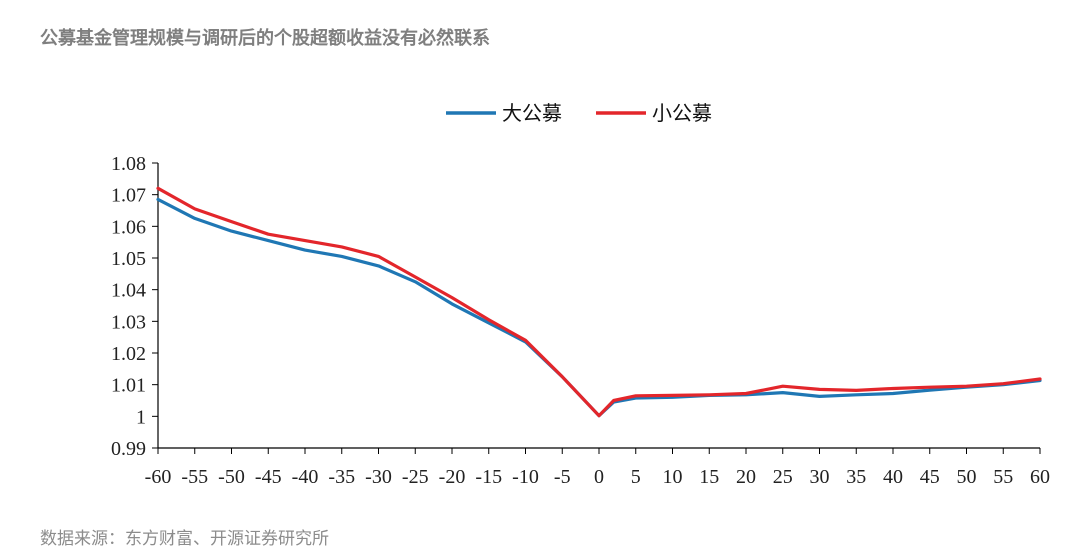  What do you see at coordinates (673, 477) in the screenshot?
I see `x-tick-label: 10` at bounding box center [673, 477].